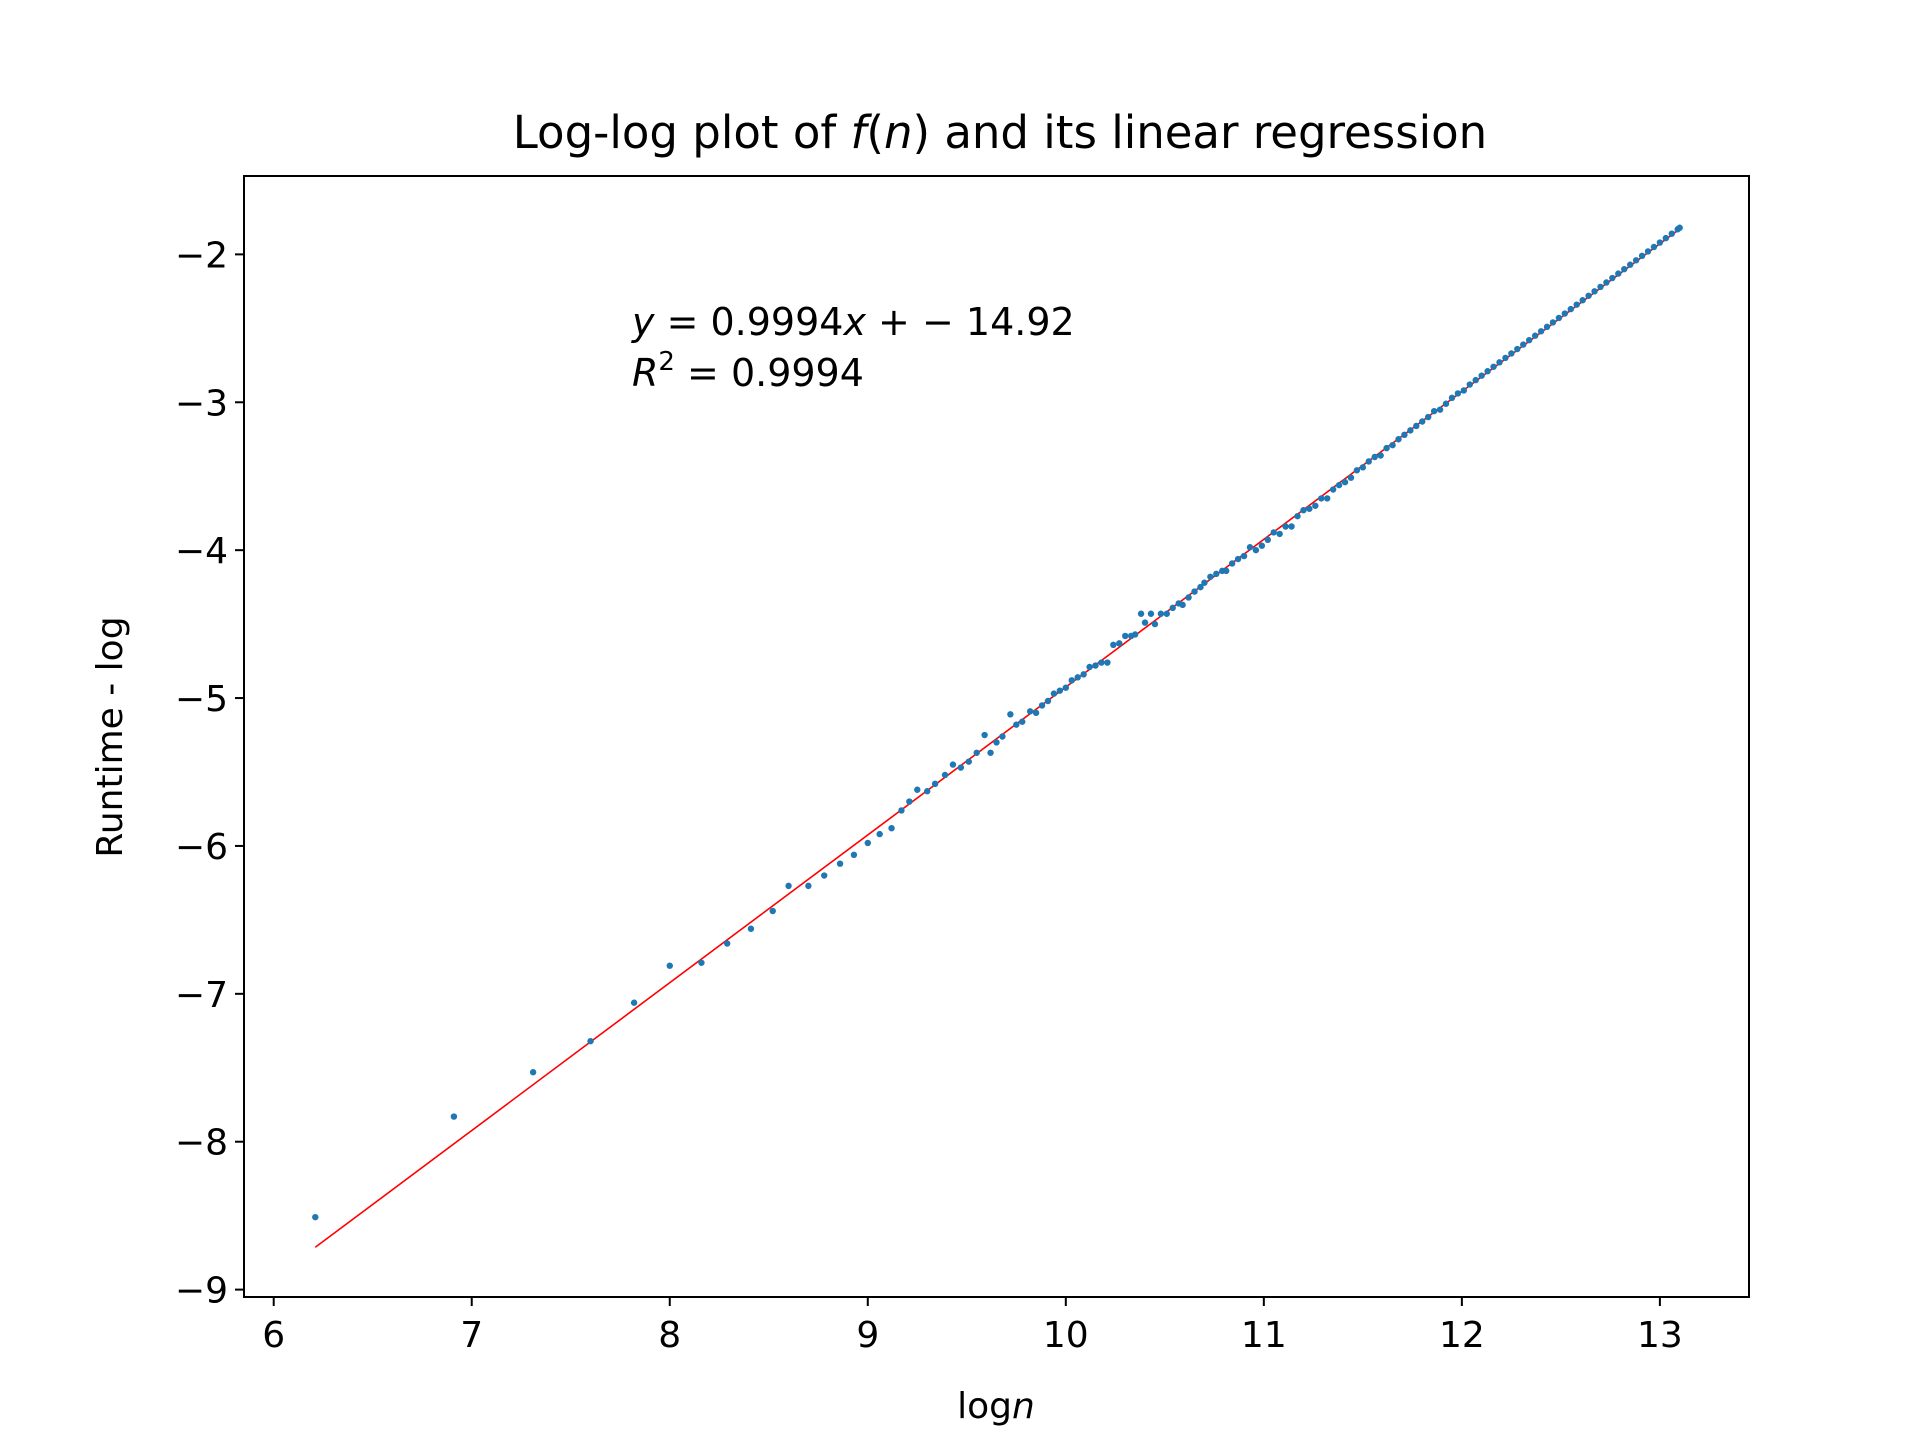  What do you see at coordinates (201, 1291) in the screenshot?
I see `y-tick-label: −9` at bounding box center [201, 1291].